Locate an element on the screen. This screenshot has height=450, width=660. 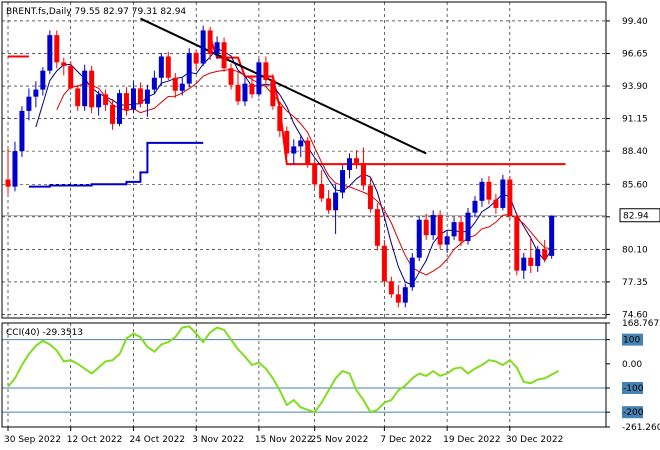
trend-line is located at coordinates (283, 86).